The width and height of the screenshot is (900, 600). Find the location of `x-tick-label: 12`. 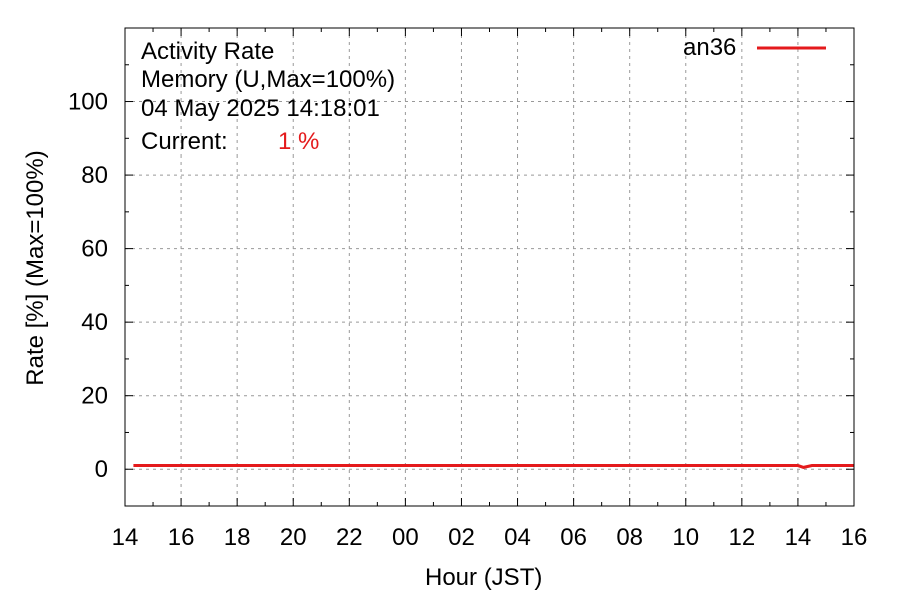

x-tick-label: 12 is located at coordinates (741, 537).